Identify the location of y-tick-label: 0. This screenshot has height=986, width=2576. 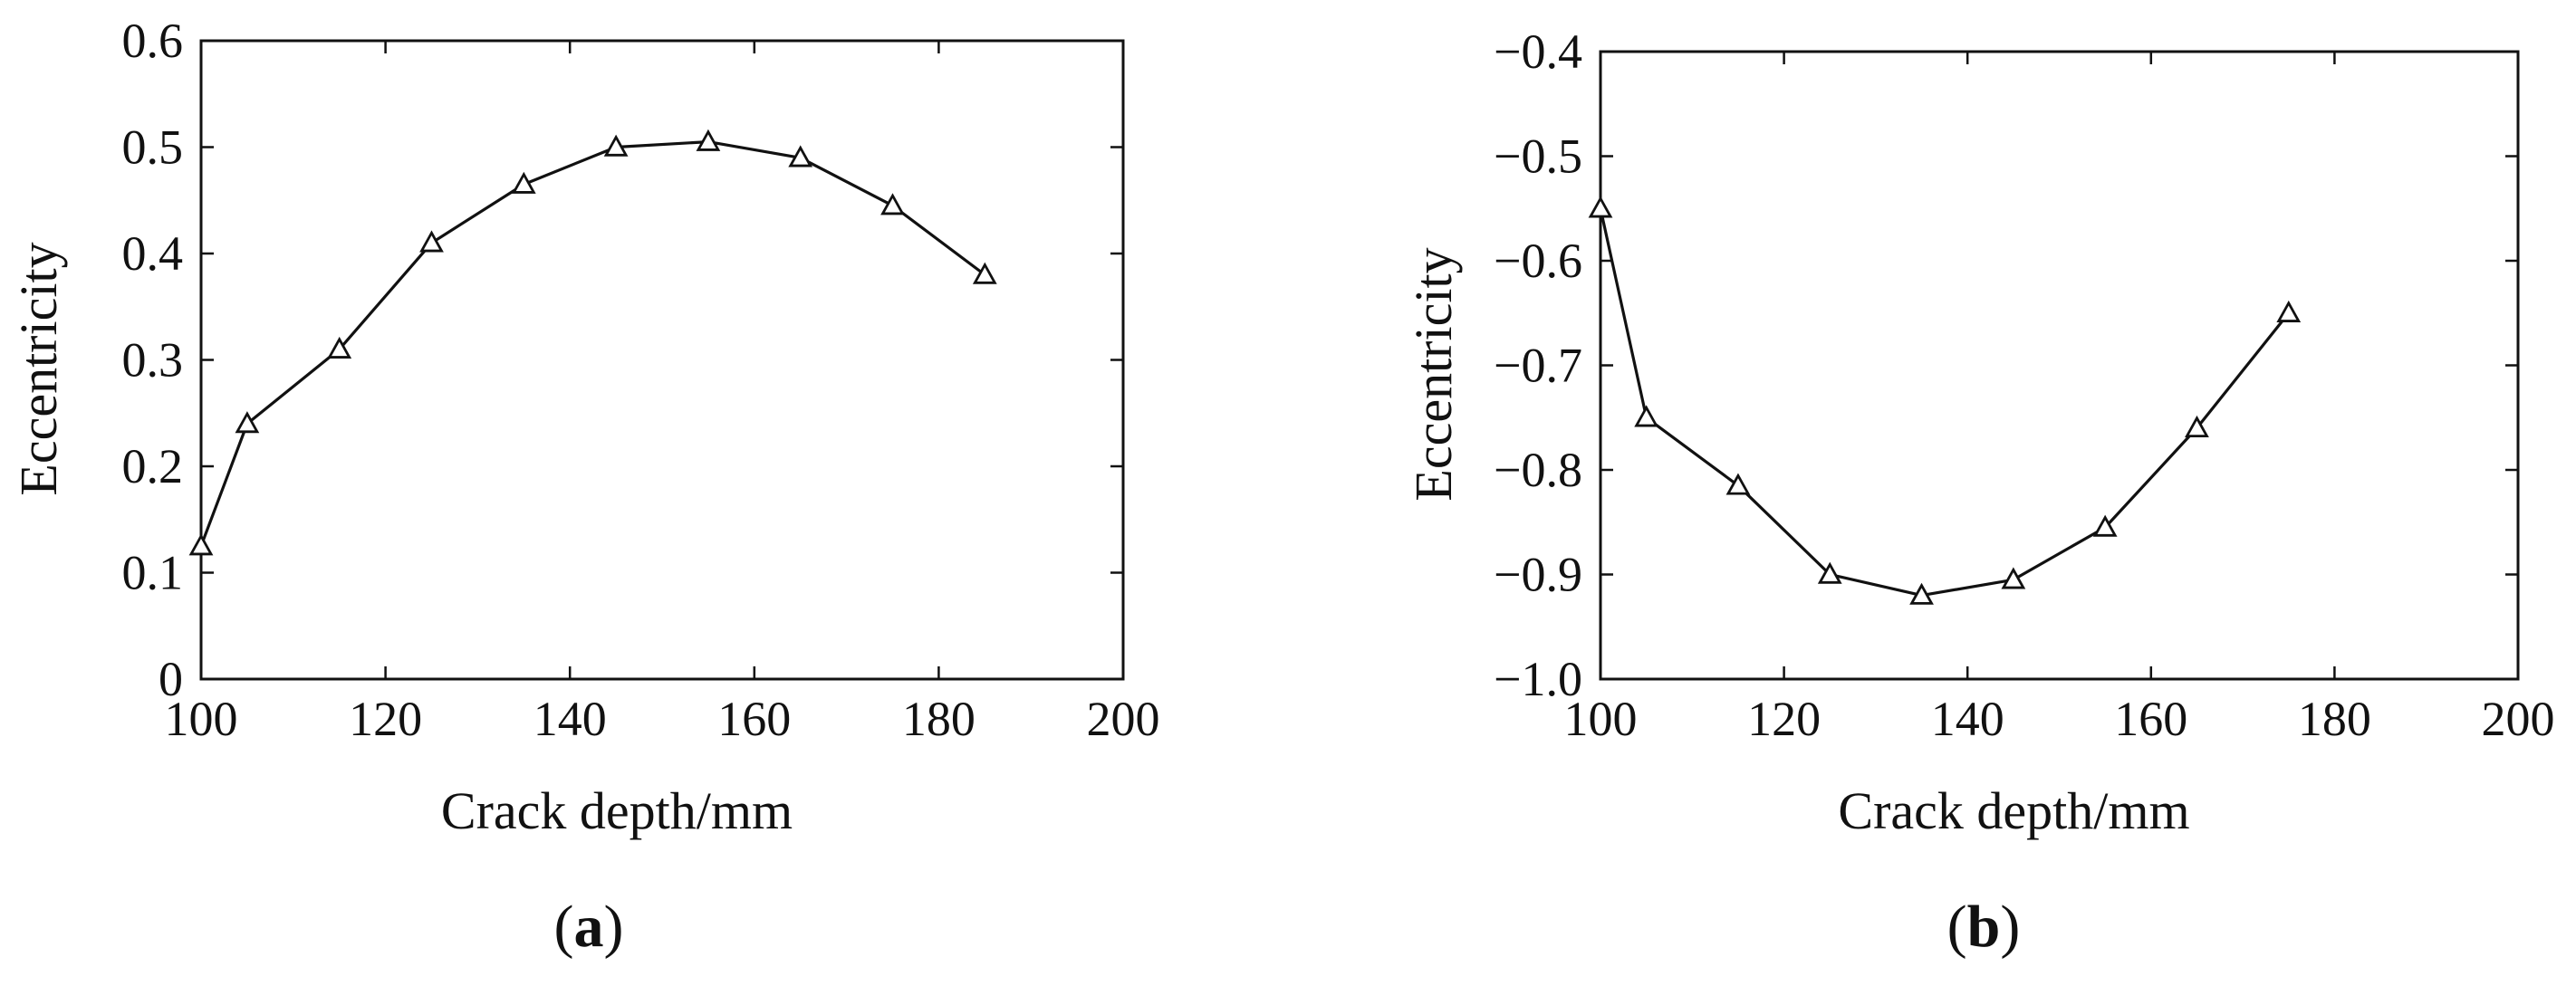
(171, 679).